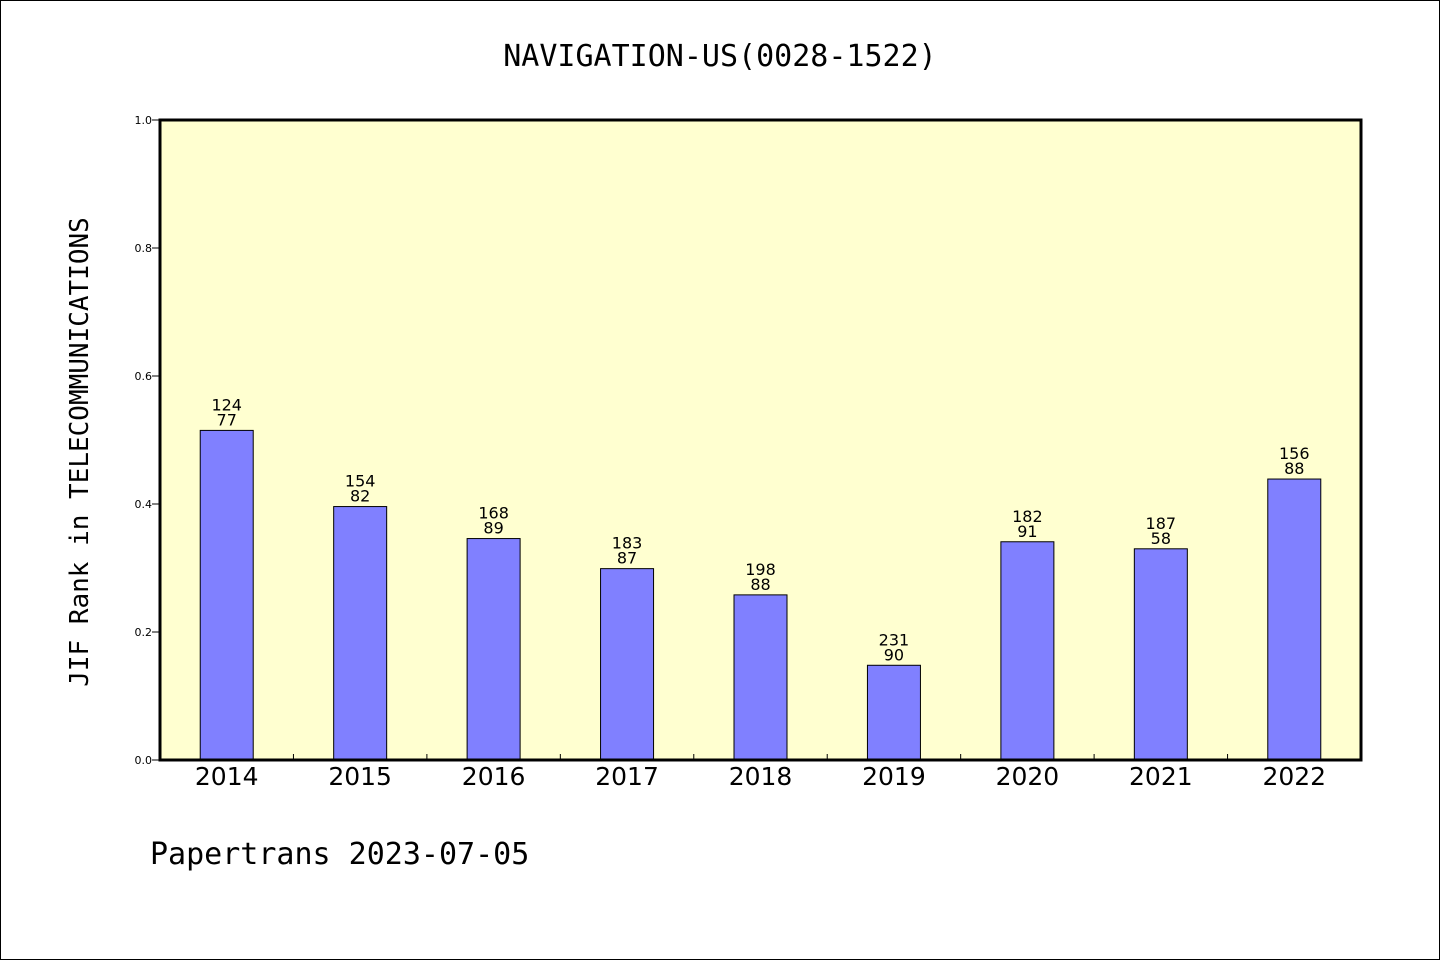 The width and height of the screenshot is (1440, 960). What do you see at coordinates (144, 376) in the screenshot?
I see `y-tick-label: 0.6` at bounding box center [144, 376].